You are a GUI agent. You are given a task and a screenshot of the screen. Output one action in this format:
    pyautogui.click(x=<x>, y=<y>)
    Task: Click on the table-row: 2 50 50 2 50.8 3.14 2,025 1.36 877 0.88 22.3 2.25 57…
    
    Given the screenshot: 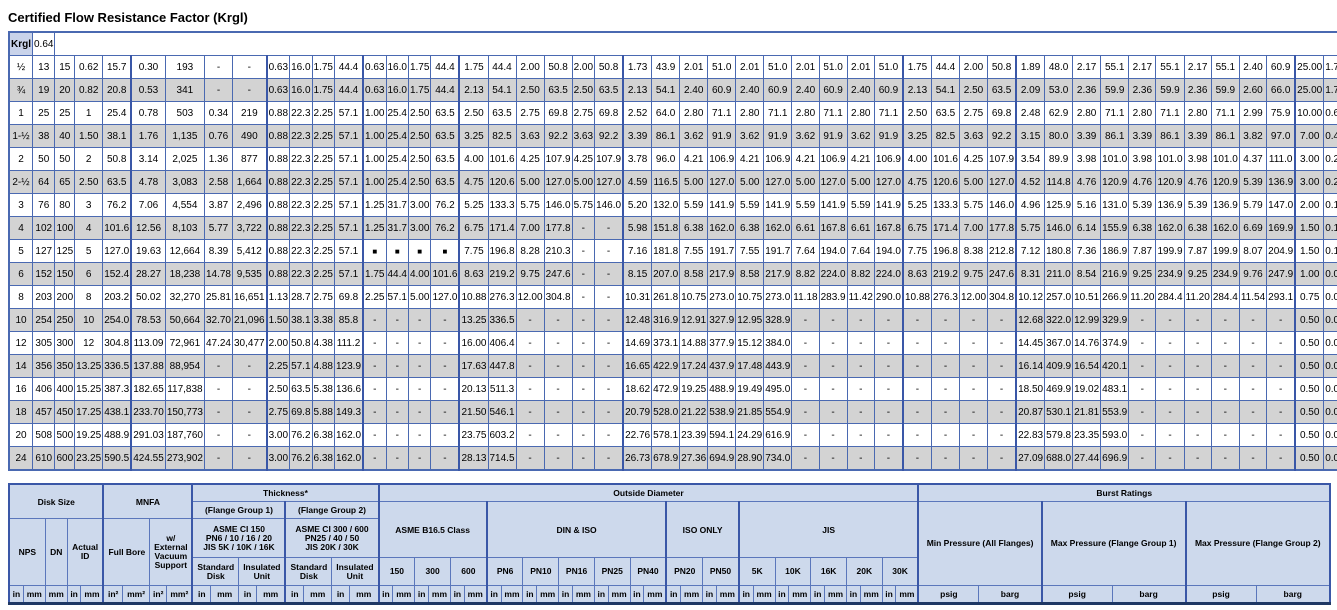 What is the action you would take?
    pyautogui.click(x=672, y=159)
    